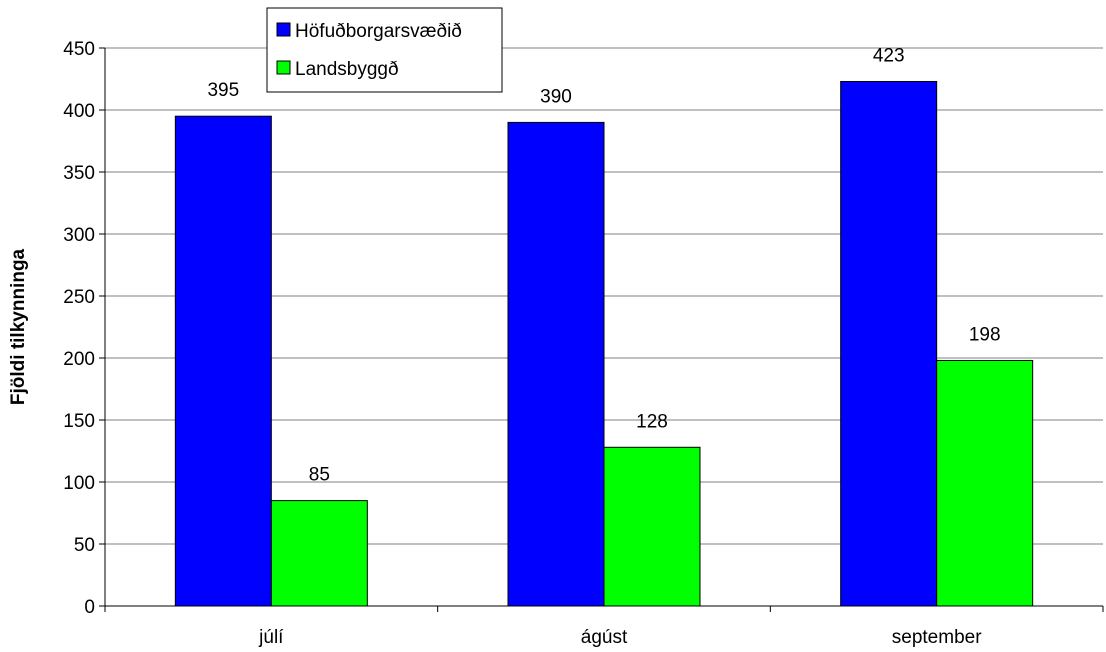 This screenshot has height=652, width=1106. Describe the element at coordinates (937, 637) in the screenshot. I see `x-tick-label: september` at that location.